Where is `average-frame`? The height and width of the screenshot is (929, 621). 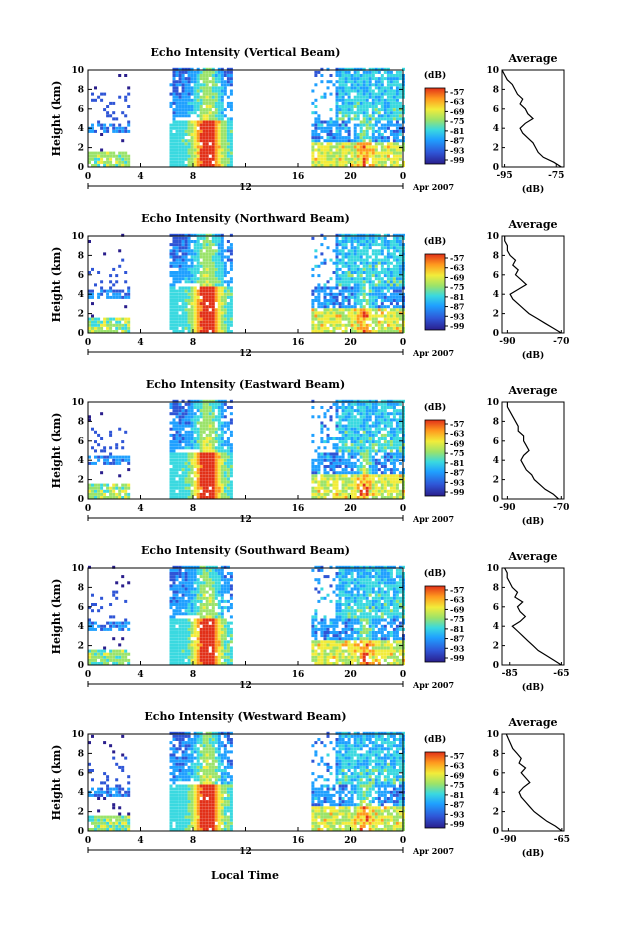
average-frame is located at coordinates (533, 450).